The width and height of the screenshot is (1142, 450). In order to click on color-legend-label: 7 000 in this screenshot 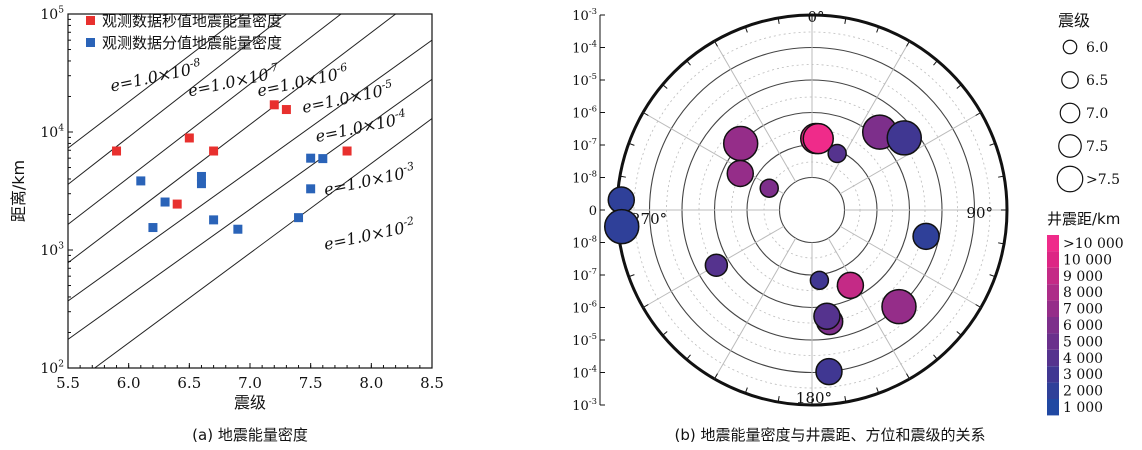, I will do `click(1083, 310)`.